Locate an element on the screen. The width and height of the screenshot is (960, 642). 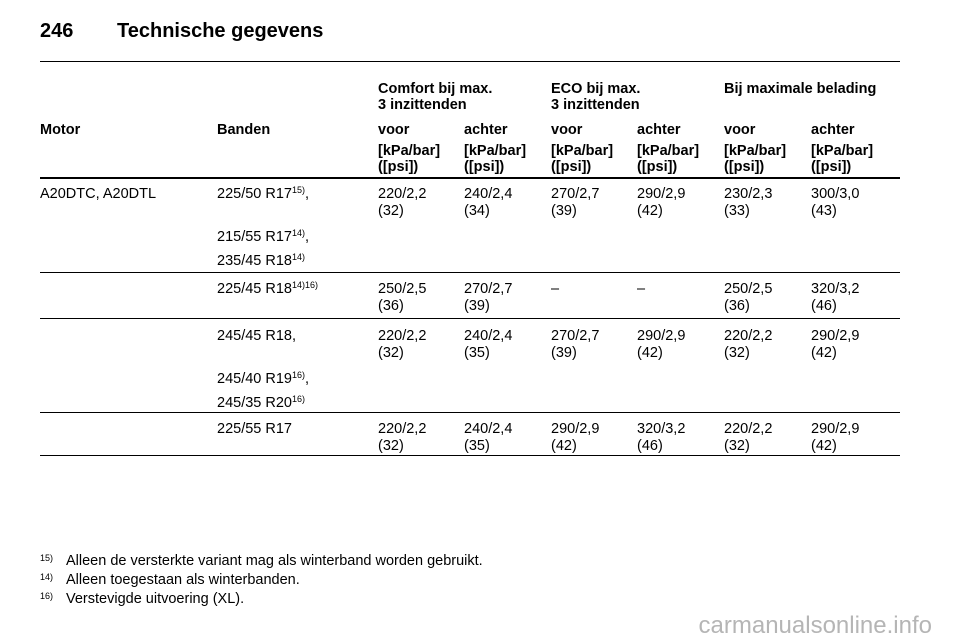
pressure-cell: (33) is located at coordinates (737, 211).